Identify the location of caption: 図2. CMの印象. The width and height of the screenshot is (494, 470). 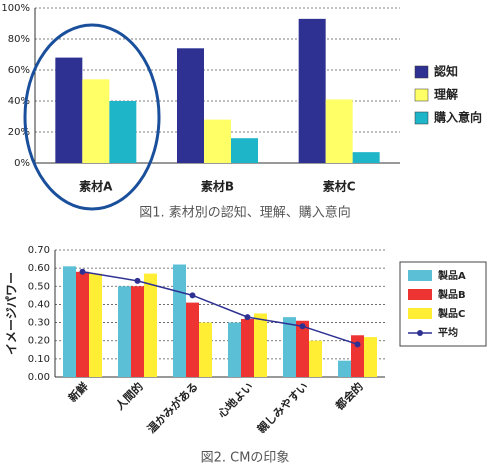
(245, 458).